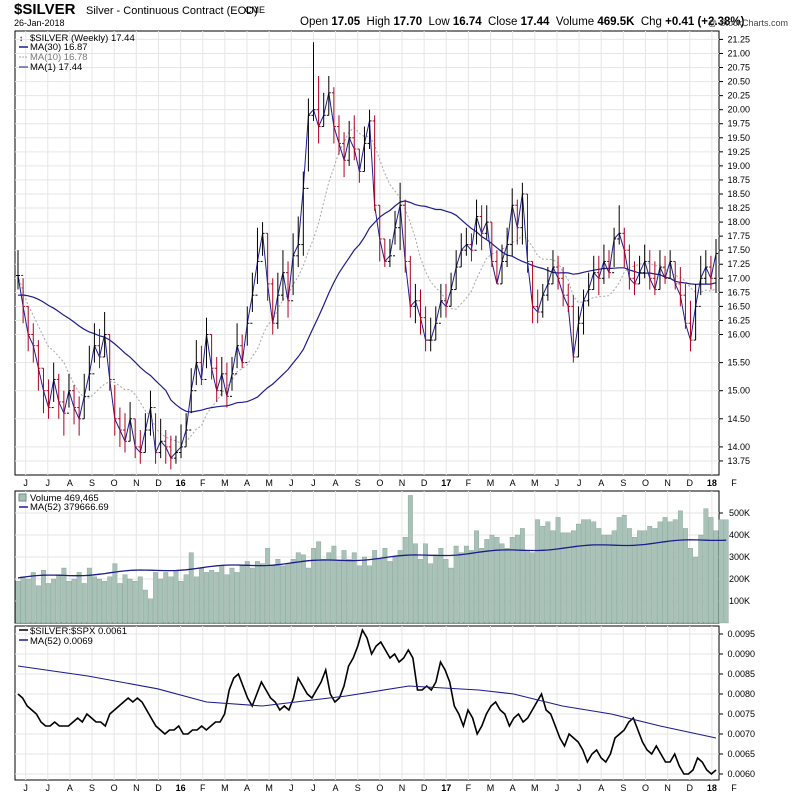  What do you see at coordinates (741, 714) in the screenshot?
I see `ratio-y-tick-label: 0.0075` at bounding box center [741, 714].